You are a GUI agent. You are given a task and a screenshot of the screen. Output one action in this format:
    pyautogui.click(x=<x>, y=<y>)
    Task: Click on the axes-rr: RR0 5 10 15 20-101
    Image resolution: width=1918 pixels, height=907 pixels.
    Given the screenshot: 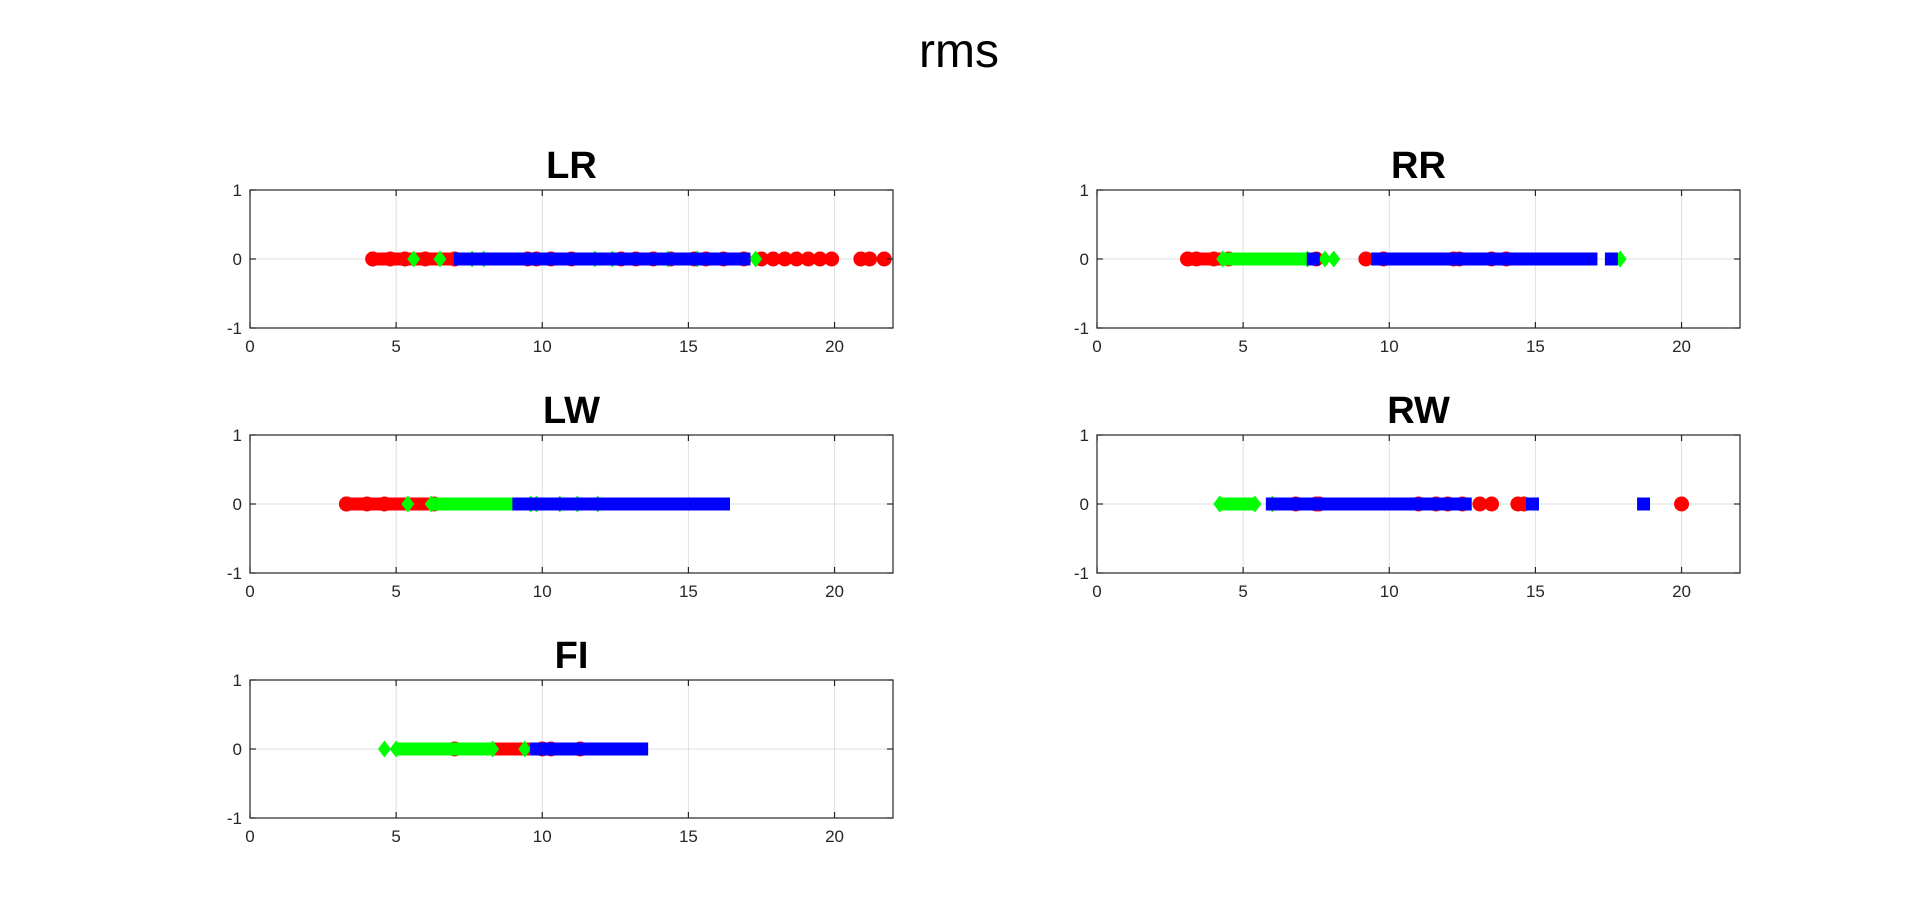 What is the action you would take?
    pyautogui.click(x=1407, y=250)
    